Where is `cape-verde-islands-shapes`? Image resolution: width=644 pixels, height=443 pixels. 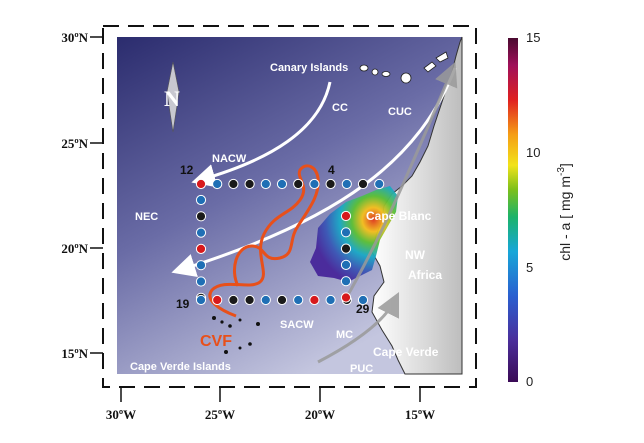 cape-verde-islands-shapes is located at coordinates (236, 335).